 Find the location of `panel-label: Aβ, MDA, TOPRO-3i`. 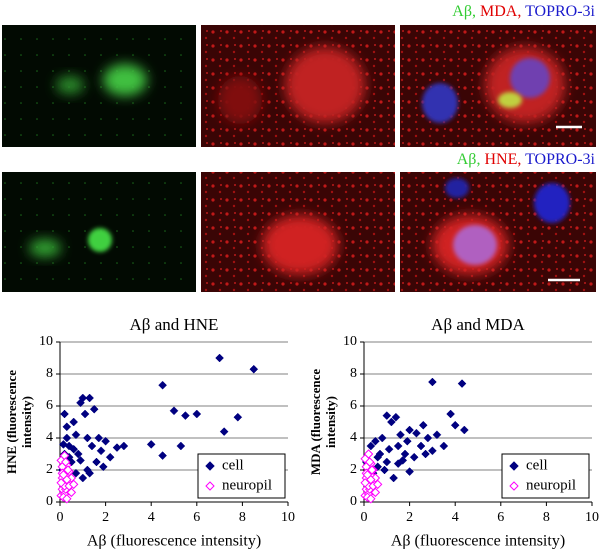

panel-label: Aβ, MDA, TOPRO-3i is located at coordinates (523, 11).